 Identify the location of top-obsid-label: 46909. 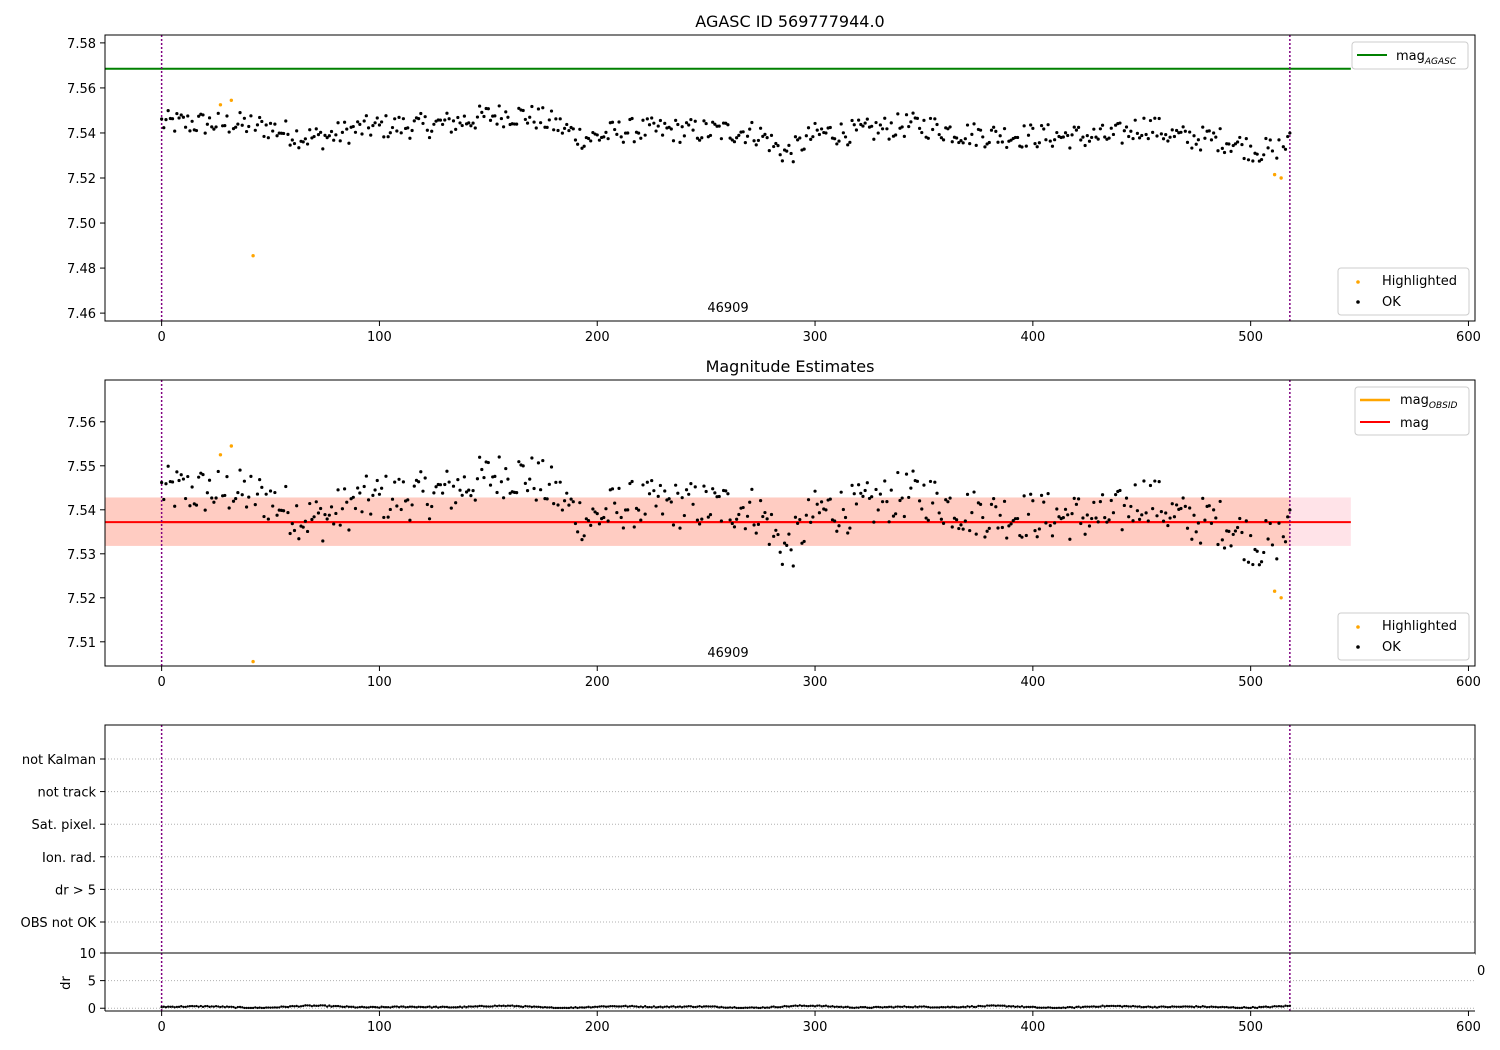
(727, 308).